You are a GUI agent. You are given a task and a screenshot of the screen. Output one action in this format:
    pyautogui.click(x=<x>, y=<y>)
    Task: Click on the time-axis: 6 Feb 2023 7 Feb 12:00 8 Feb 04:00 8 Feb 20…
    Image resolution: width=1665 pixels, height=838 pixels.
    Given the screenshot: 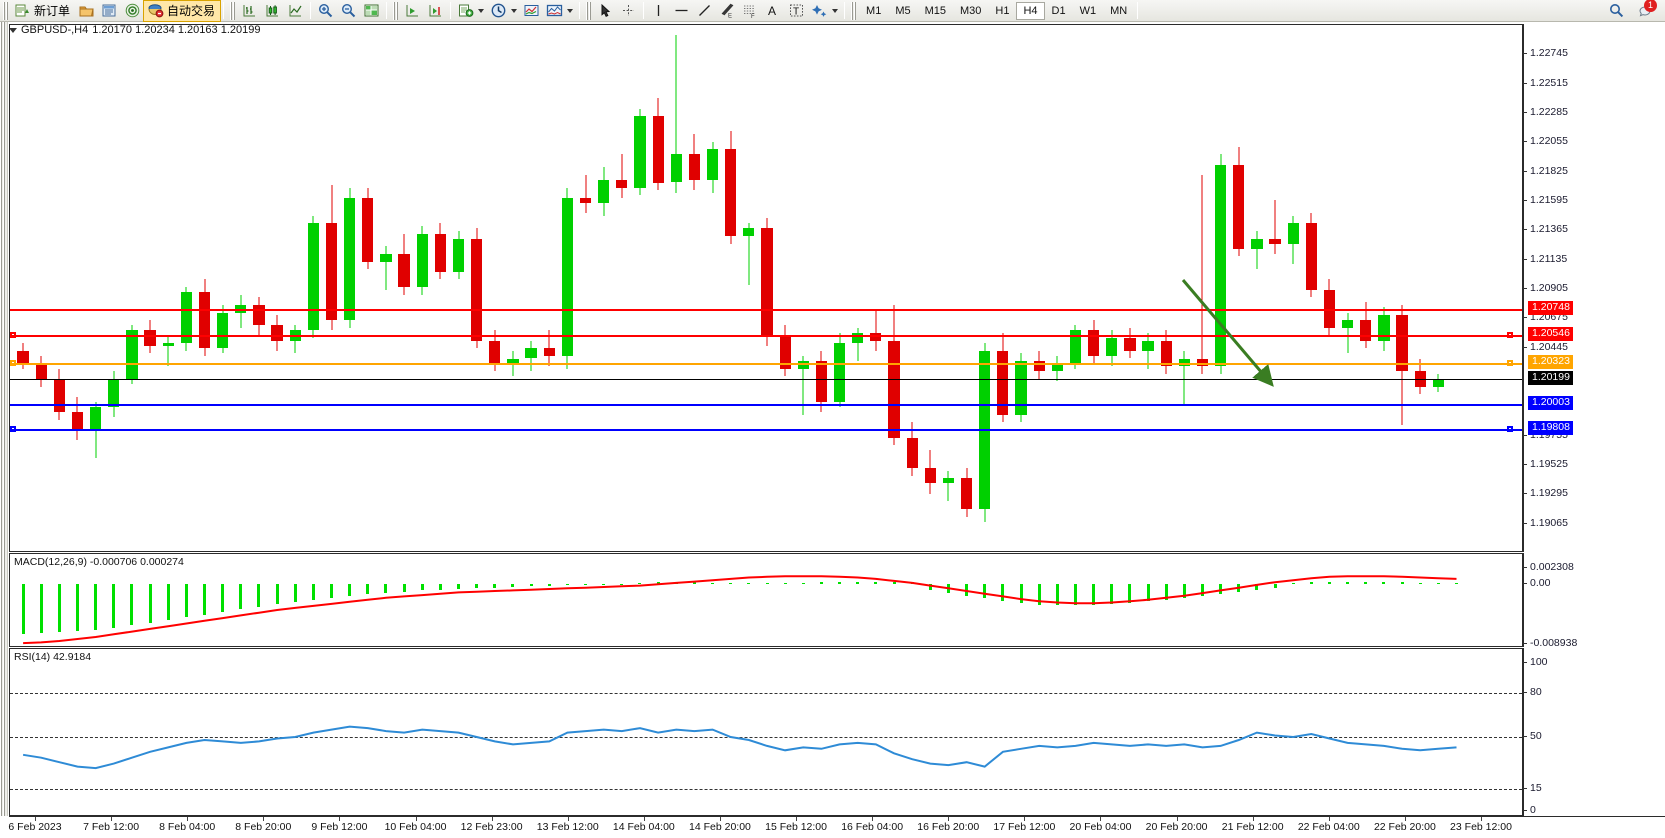 What is the action you would take?
    pyautogui.click(x=836, y=827)
    